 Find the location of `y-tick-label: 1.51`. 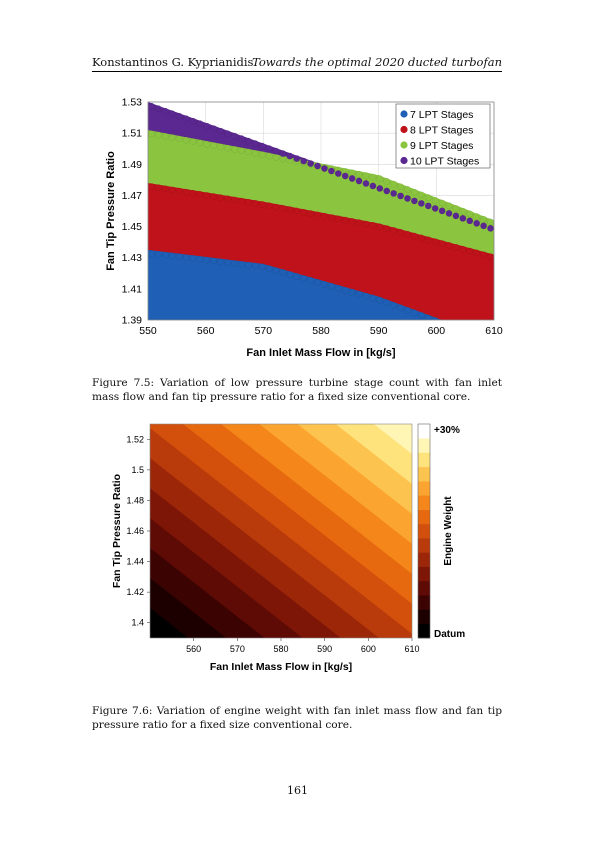

y-tick-label: 1.51 is located at coordinates (132, 134).